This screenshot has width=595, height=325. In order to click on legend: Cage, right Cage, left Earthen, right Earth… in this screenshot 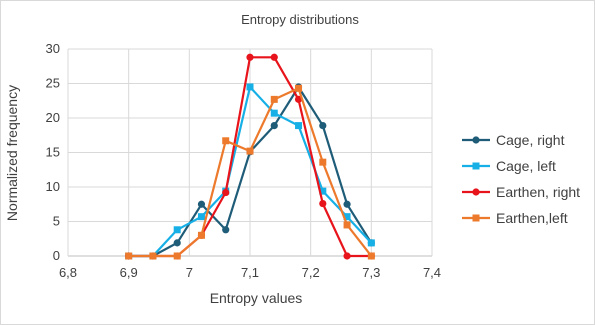, I will do `click(521, 179)`.